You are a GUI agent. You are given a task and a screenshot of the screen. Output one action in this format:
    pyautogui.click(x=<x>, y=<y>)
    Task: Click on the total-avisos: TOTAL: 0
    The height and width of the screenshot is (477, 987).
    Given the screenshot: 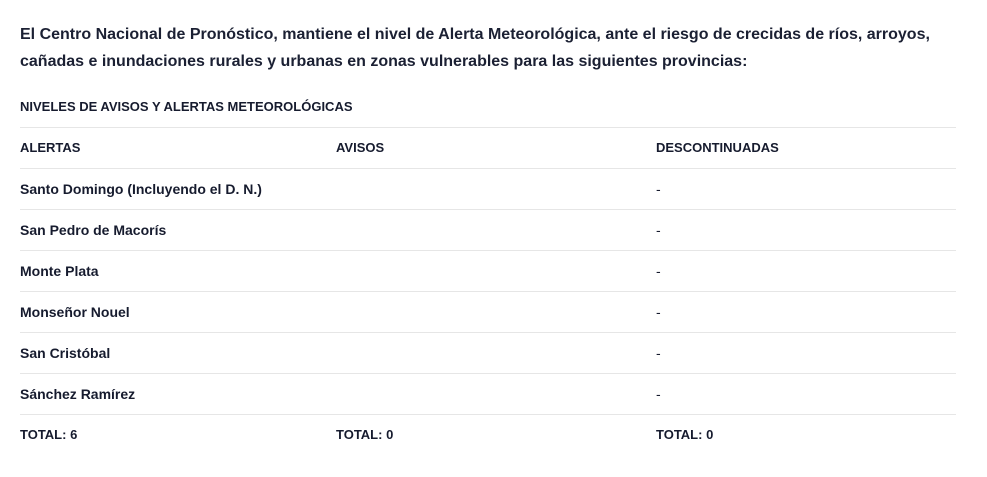 What is the action you would take?
    pyautogui.click(x=365, y=434)
    